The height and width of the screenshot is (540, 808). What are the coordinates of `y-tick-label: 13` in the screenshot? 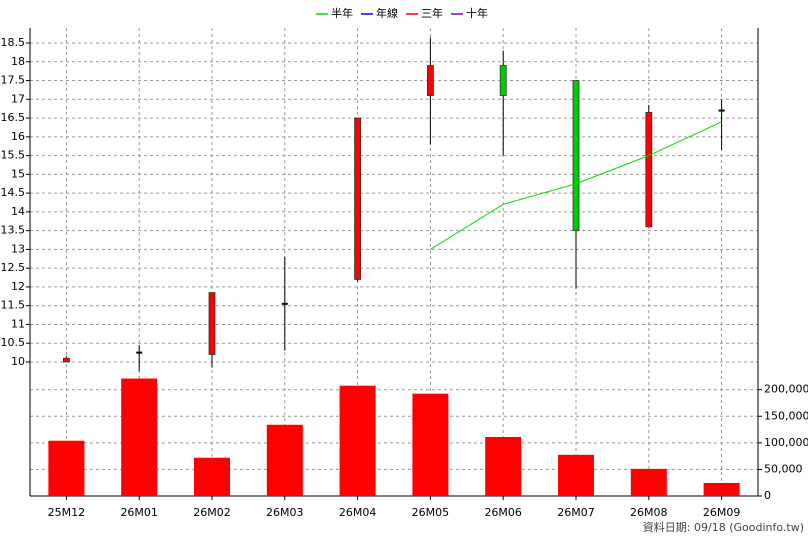 It's located at (18, 248).